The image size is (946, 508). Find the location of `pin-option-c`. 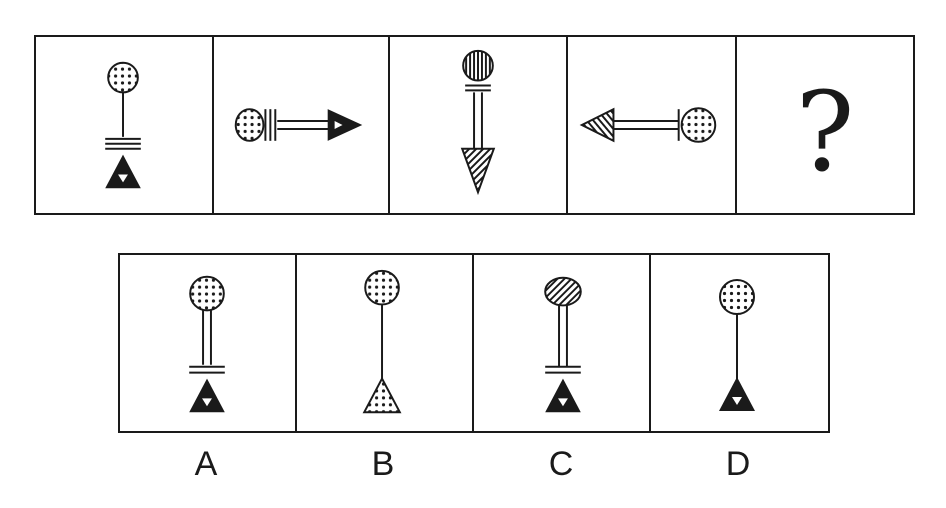

pin-option-c is located at coordinates (563, 344).